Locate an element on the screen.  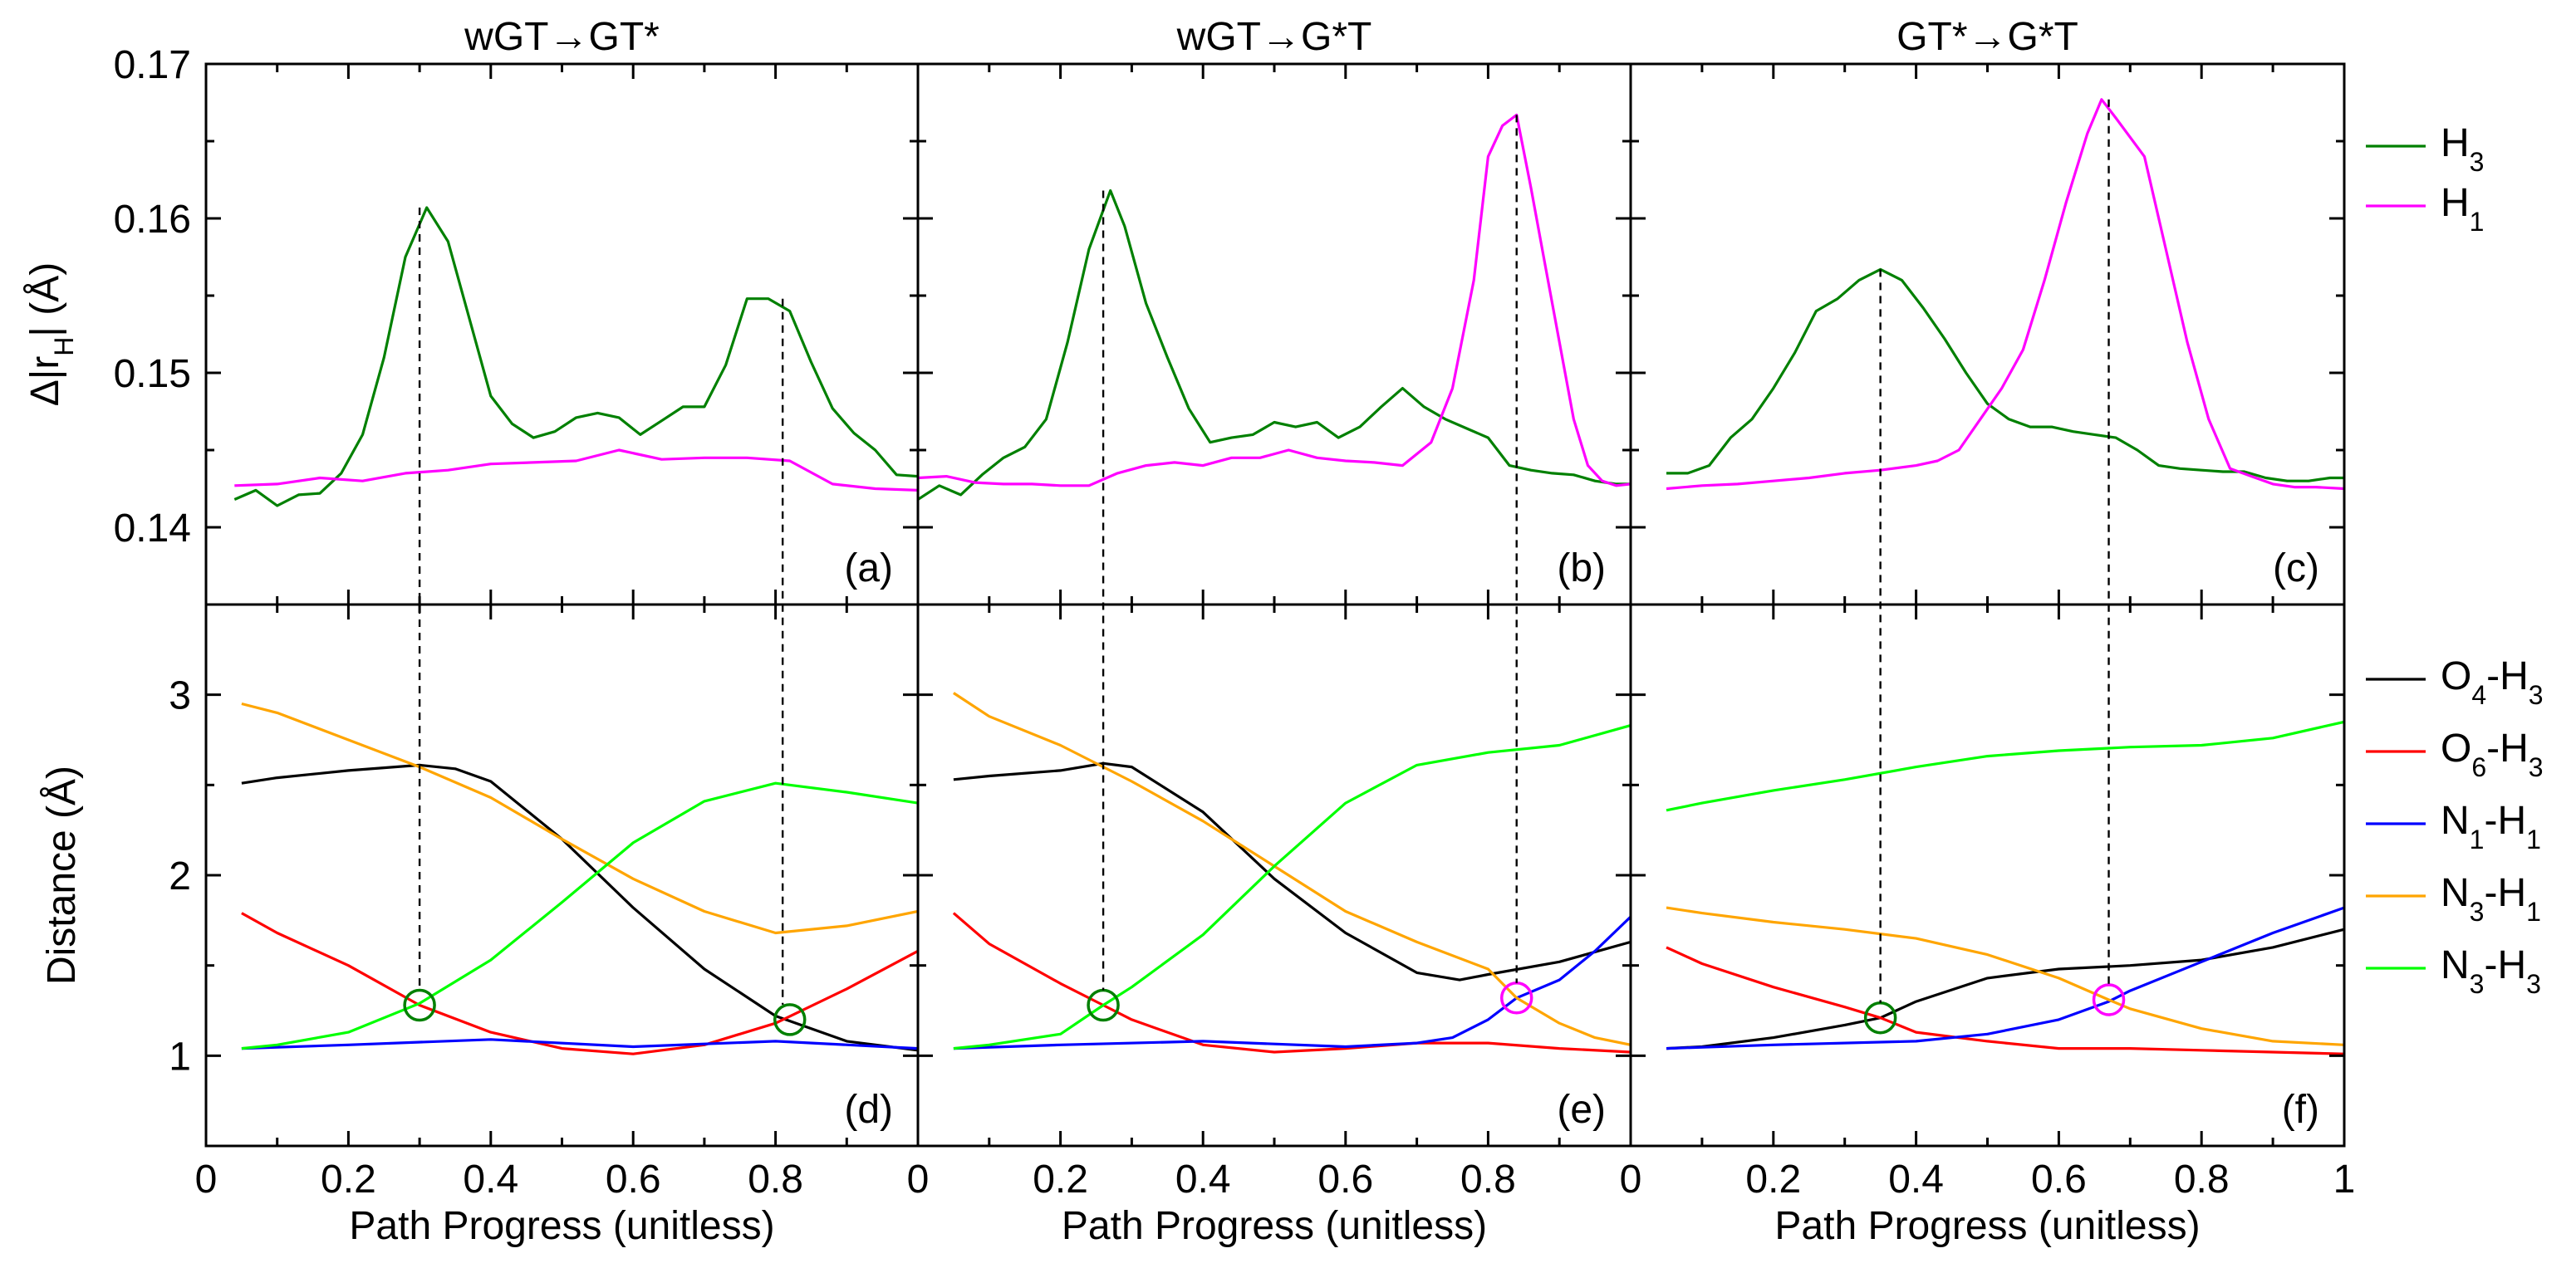
legend-label: O6-H3 is located at coordinates (2492, 754).